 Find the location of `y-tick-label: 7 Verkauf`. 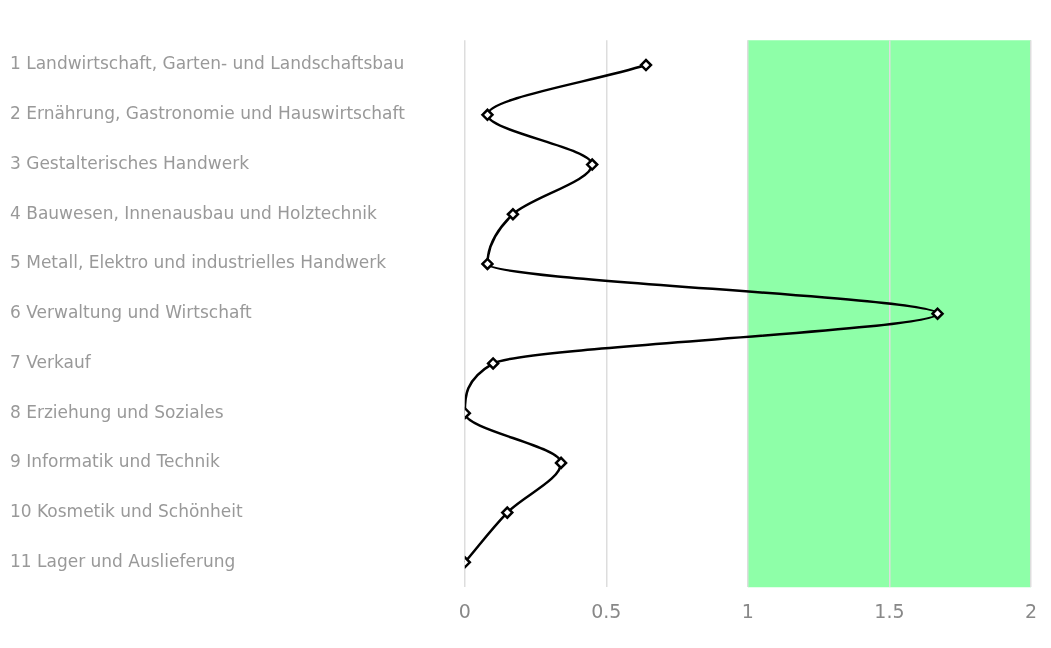

y-tick-label: 7 Verkauf is located at coordinates (51, 361).